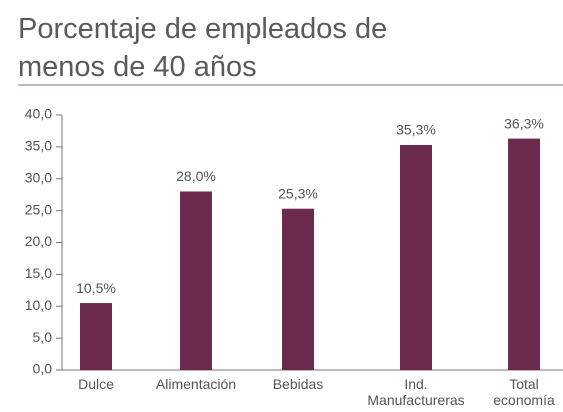  What do you see at coordinates (38, 241) in the screenshot?
I see `y-tick-label: 20,0` at bounding box center [38, 241].